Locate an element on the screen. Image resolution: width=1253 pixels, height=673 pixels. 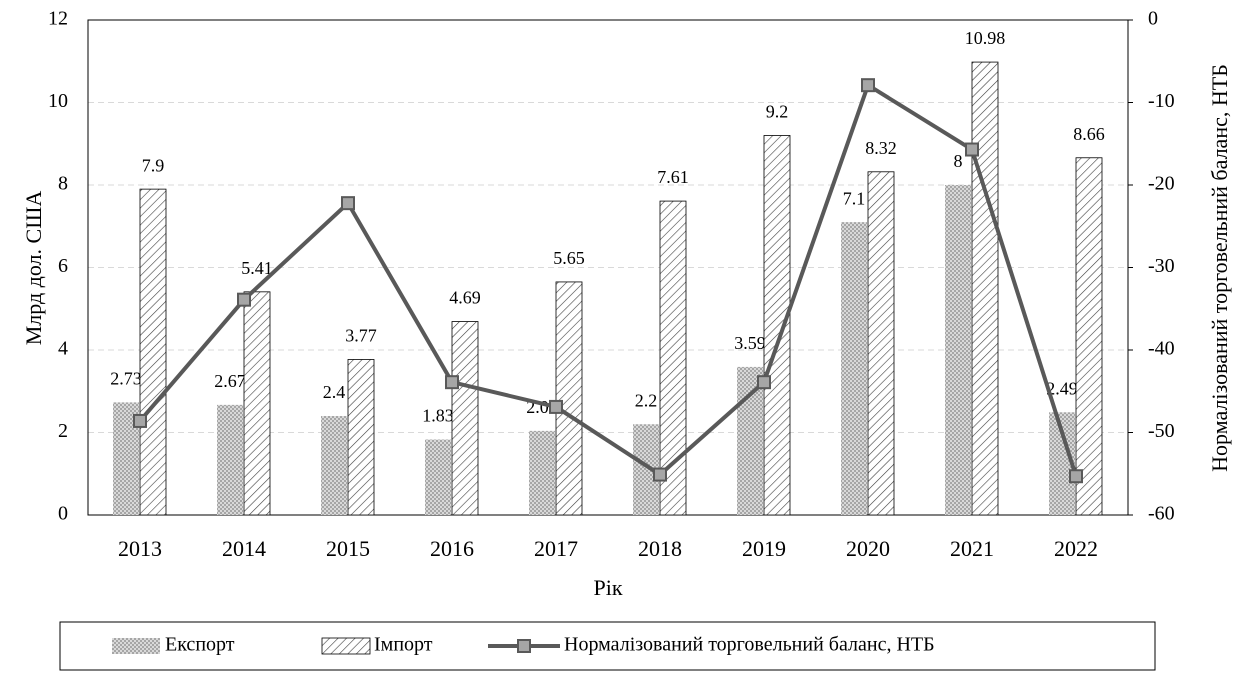
data-label: 2.4 is located at coordinates (334, 392).